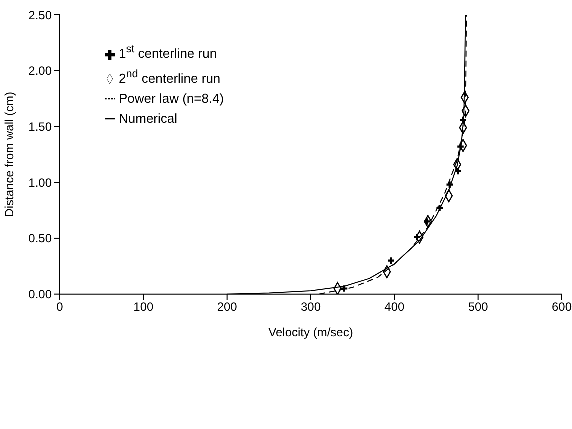 The width and height of the screenshot is (572, 429). Describe the element at coordinates (9, 155) in the screenshot. I see `y-axis-title: Distance from wall (cm)` at that location.